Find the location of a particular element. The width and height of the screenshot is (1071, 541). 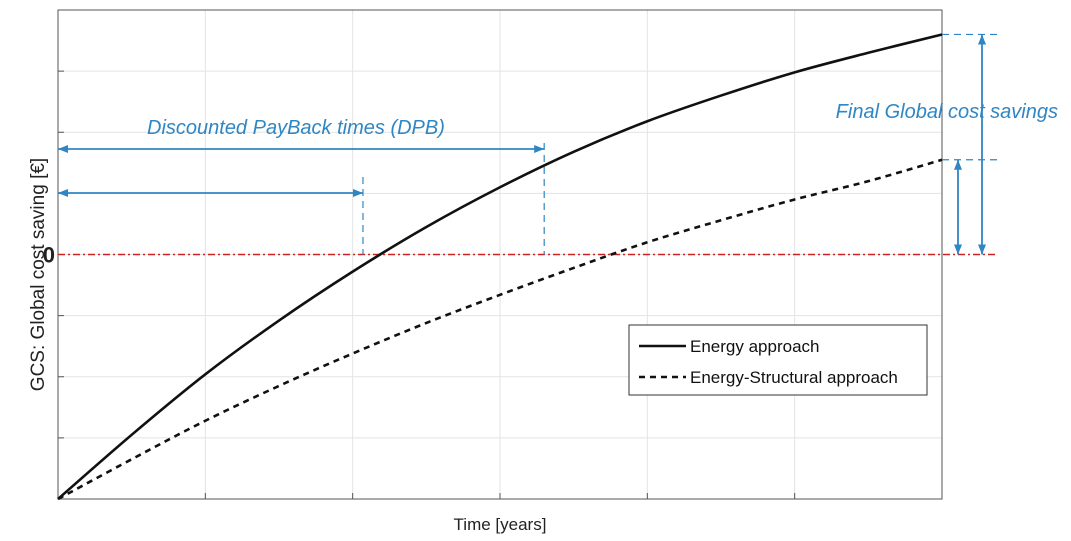

annotation-dpb: Discounted PayBack times (DPB) is located at coordinates (296, 128).